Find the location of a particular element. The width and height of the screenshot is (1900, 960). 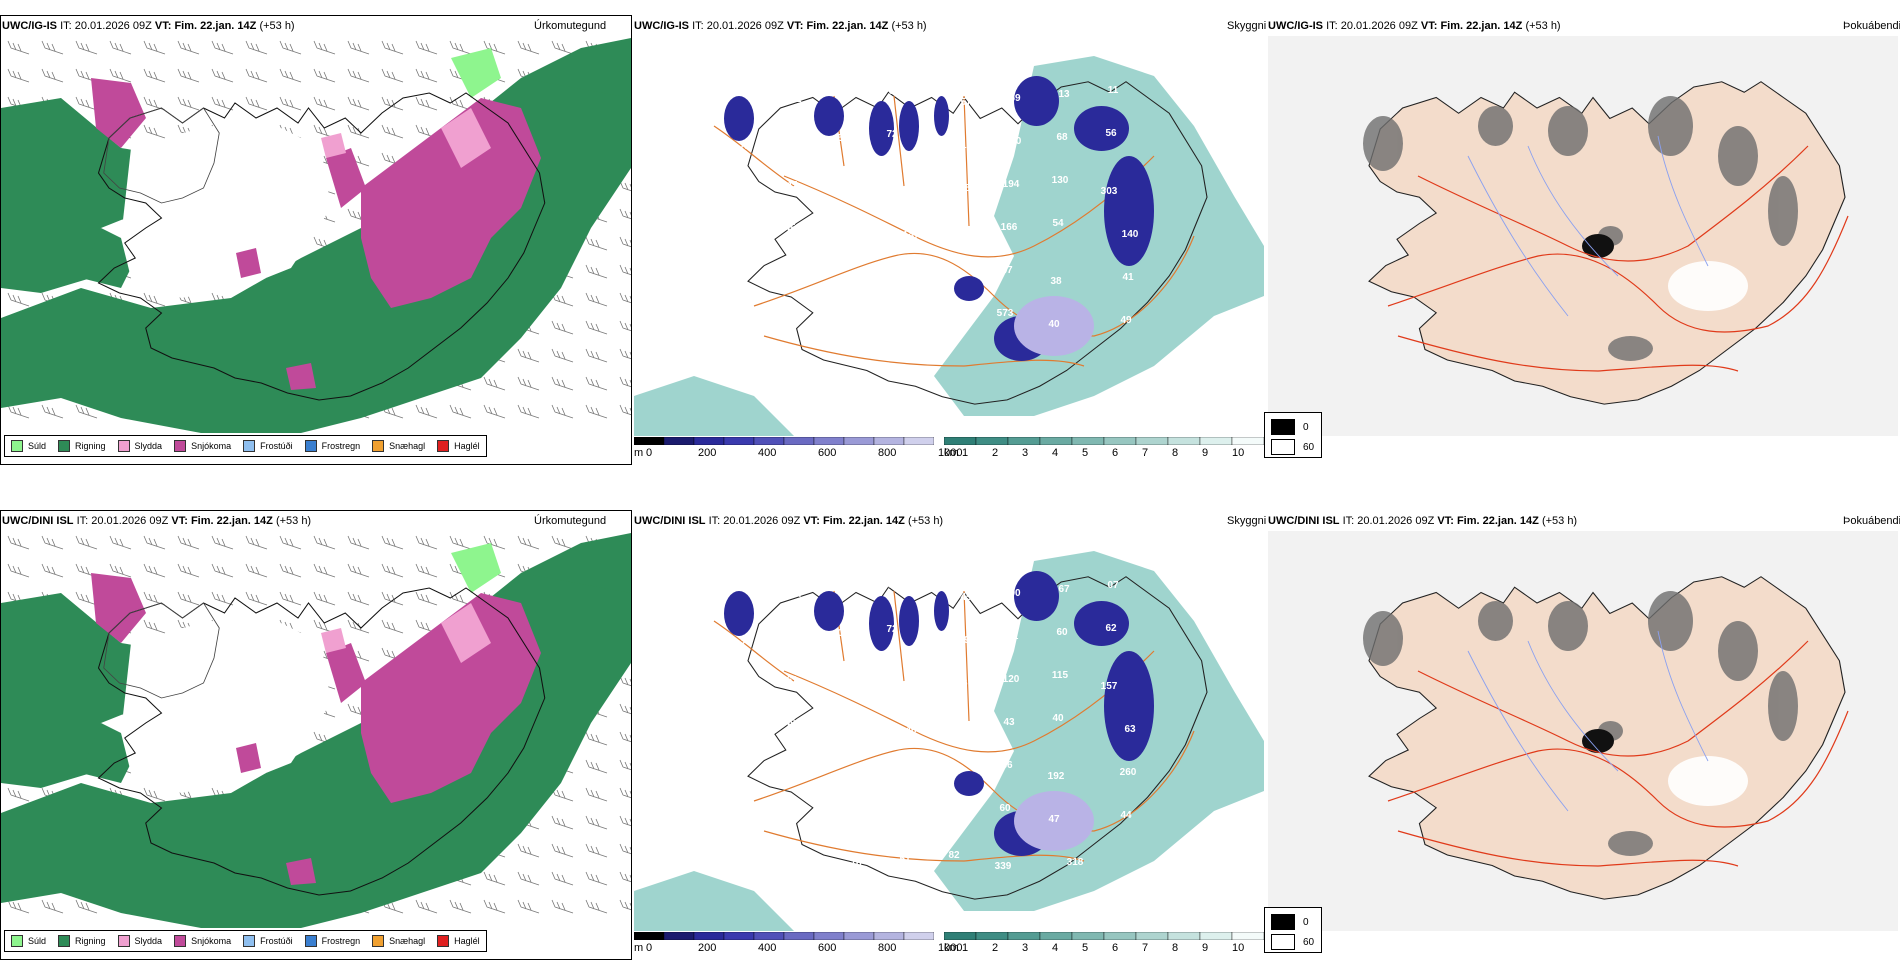

visibility-value-label: 52 is located at coordinates (796, 99).